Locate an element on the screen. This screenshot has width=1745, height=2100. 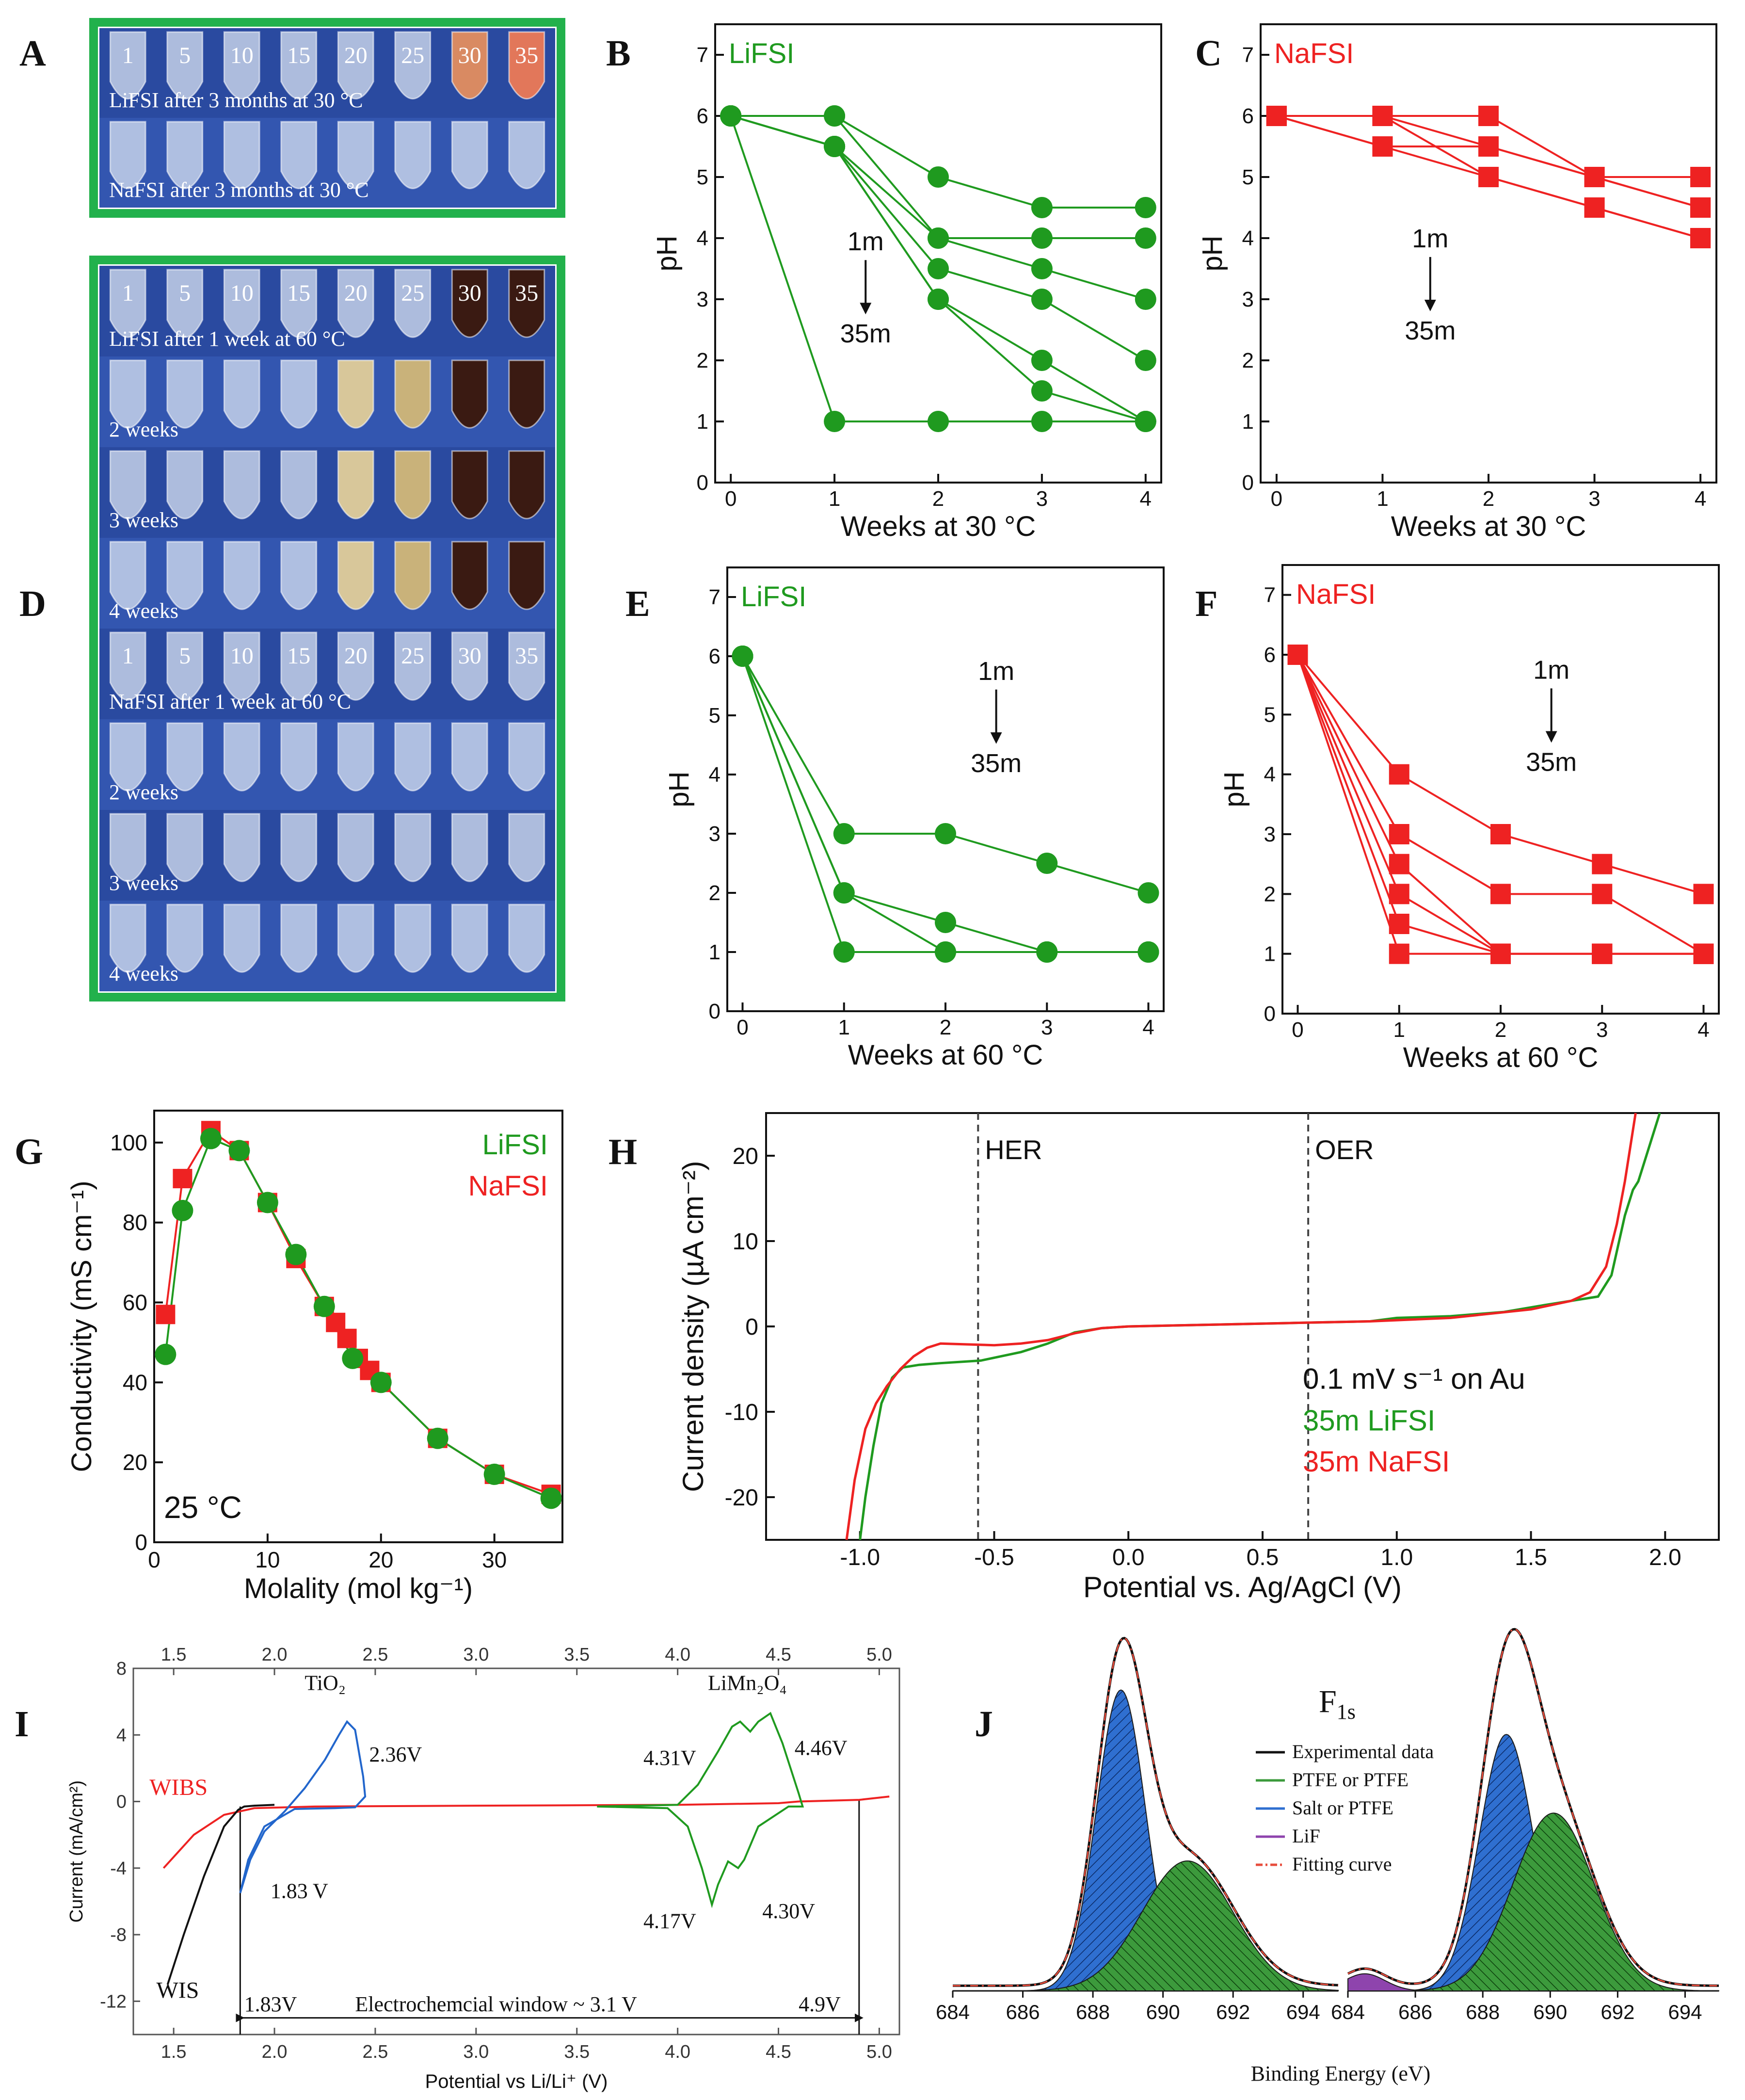
x-tick-label-top: 2.5 is located at coordinates (375, 1655).